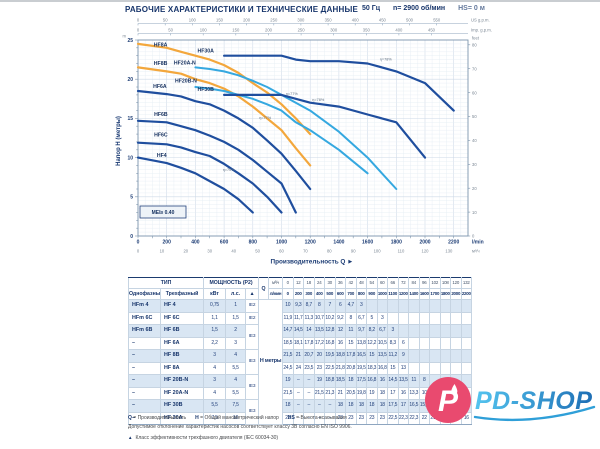 The width and height of the screenshot is (600, 449). I want to click on head-value: 17, so click(403, 406).